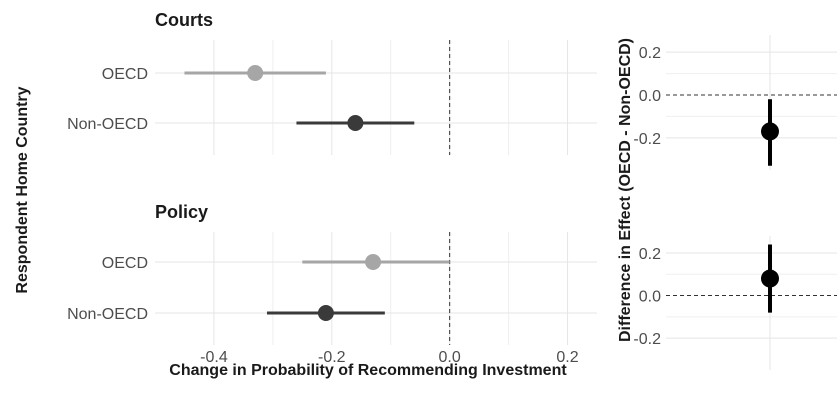 Image resolution: width=837 pixels, height=412 pixels. What do you see at coordinates (214, 357) in the screenshot?
I see `x-tick-label: -0.4` at bounding box center [214, 357].